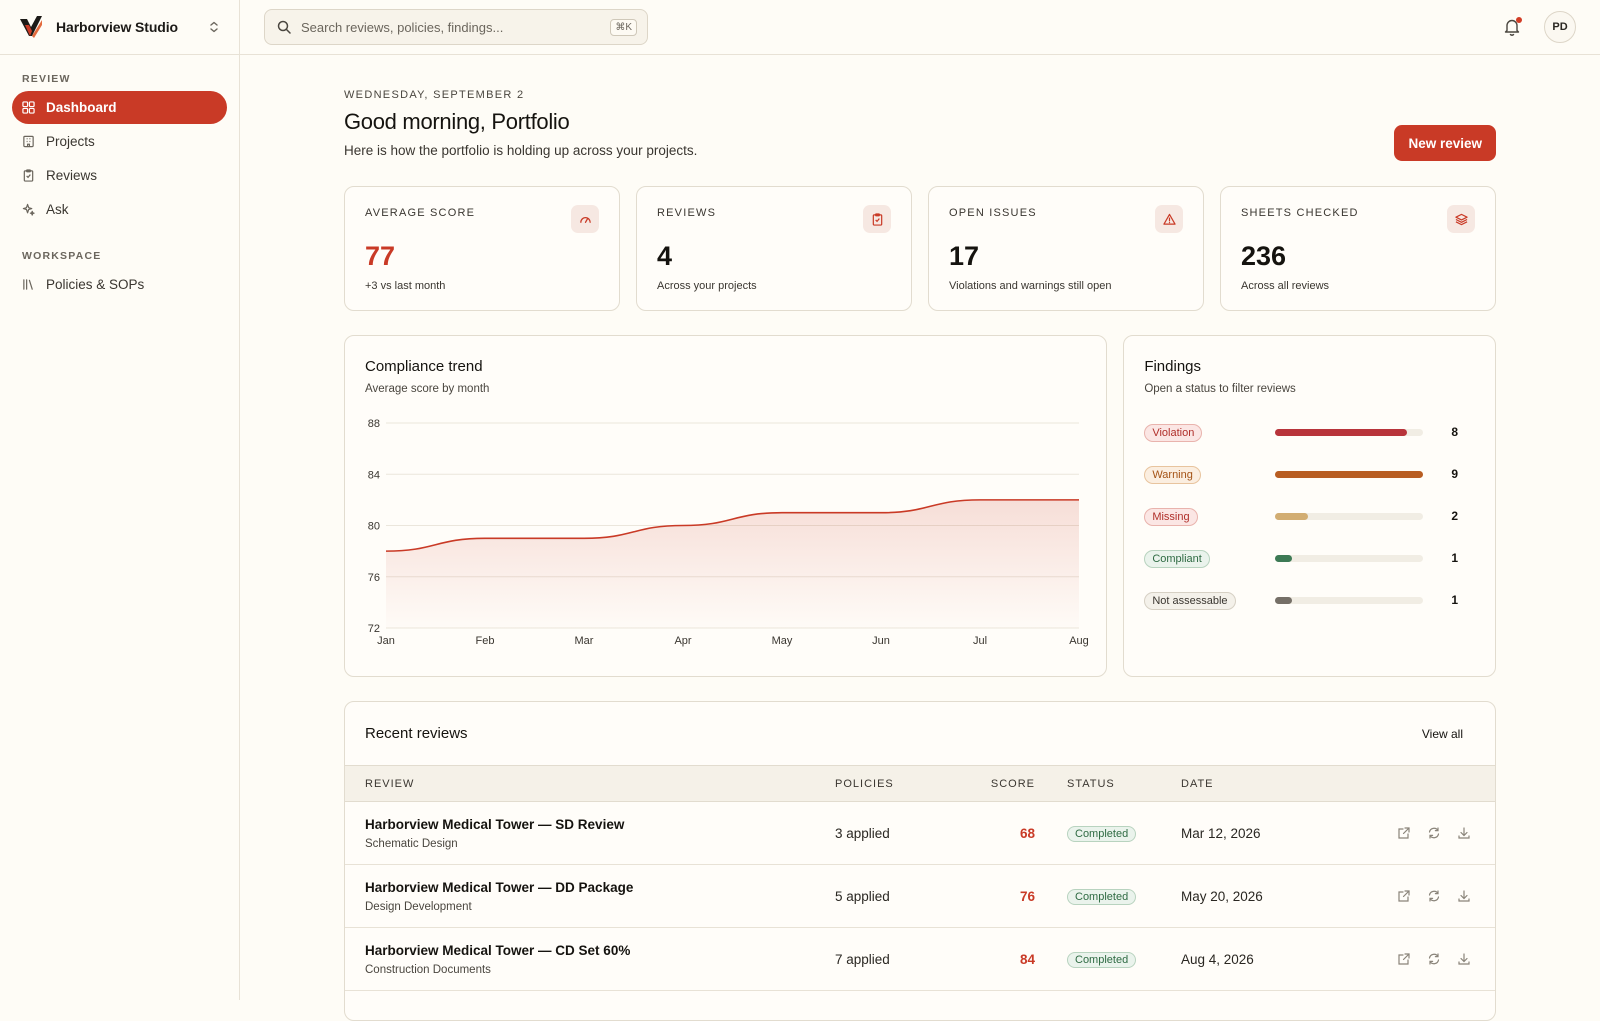  Describe the element at coordinates (1220, 389) in the screenshot. I see `card-subtitle: Open a status to filter reviews` at that location.